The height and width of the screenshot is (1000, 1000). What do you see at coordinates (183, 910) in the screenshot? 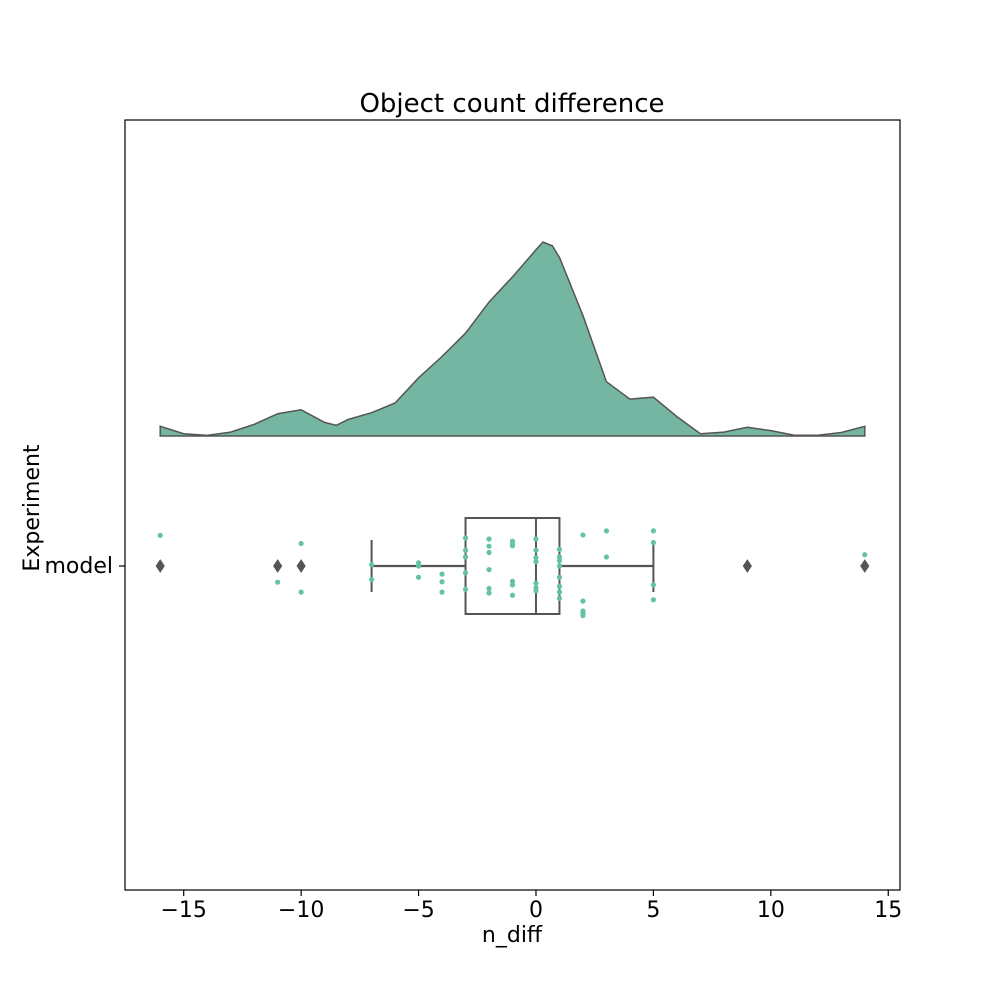
I see `x-tick-label: −15` at bounding box center [183, 910].